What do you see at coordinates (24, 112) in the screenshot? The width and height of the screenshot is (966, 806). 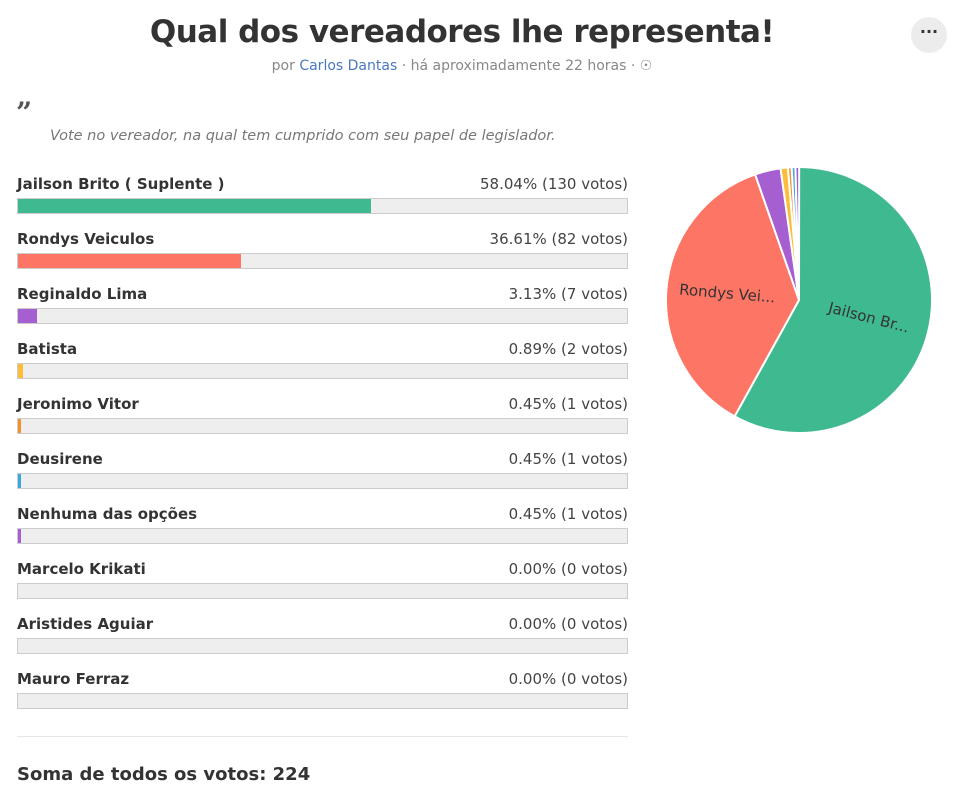 I see `quote-icon: ”` at bounding box center [24, 112].